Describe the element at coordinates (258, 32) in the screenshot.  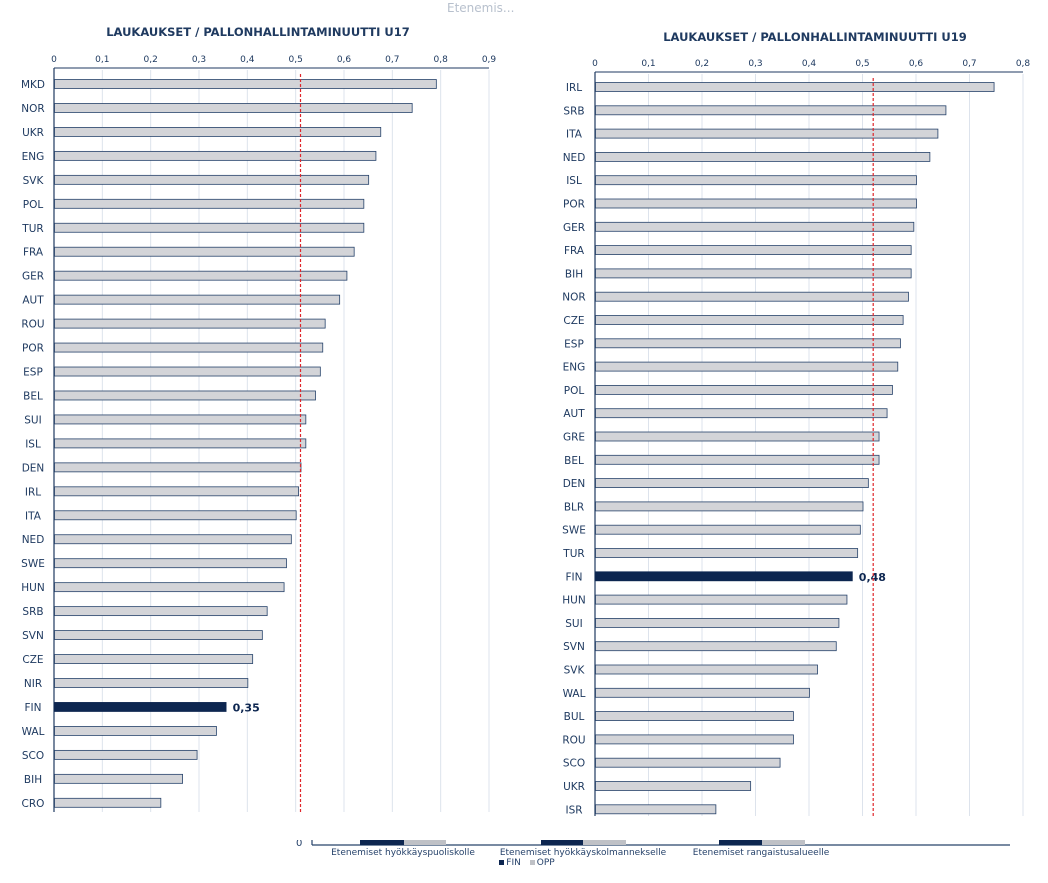
I see `chart-title: LAUKAUKSET / PALLONHALLINTAMINUUTTI U17` at that location.